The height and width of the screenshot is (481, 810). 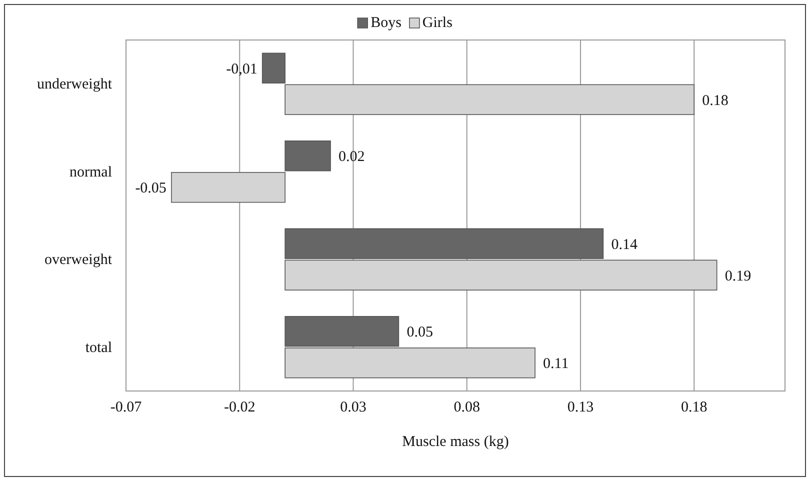 I want to click on legend-label: Boys, so click(x=386, y=23).